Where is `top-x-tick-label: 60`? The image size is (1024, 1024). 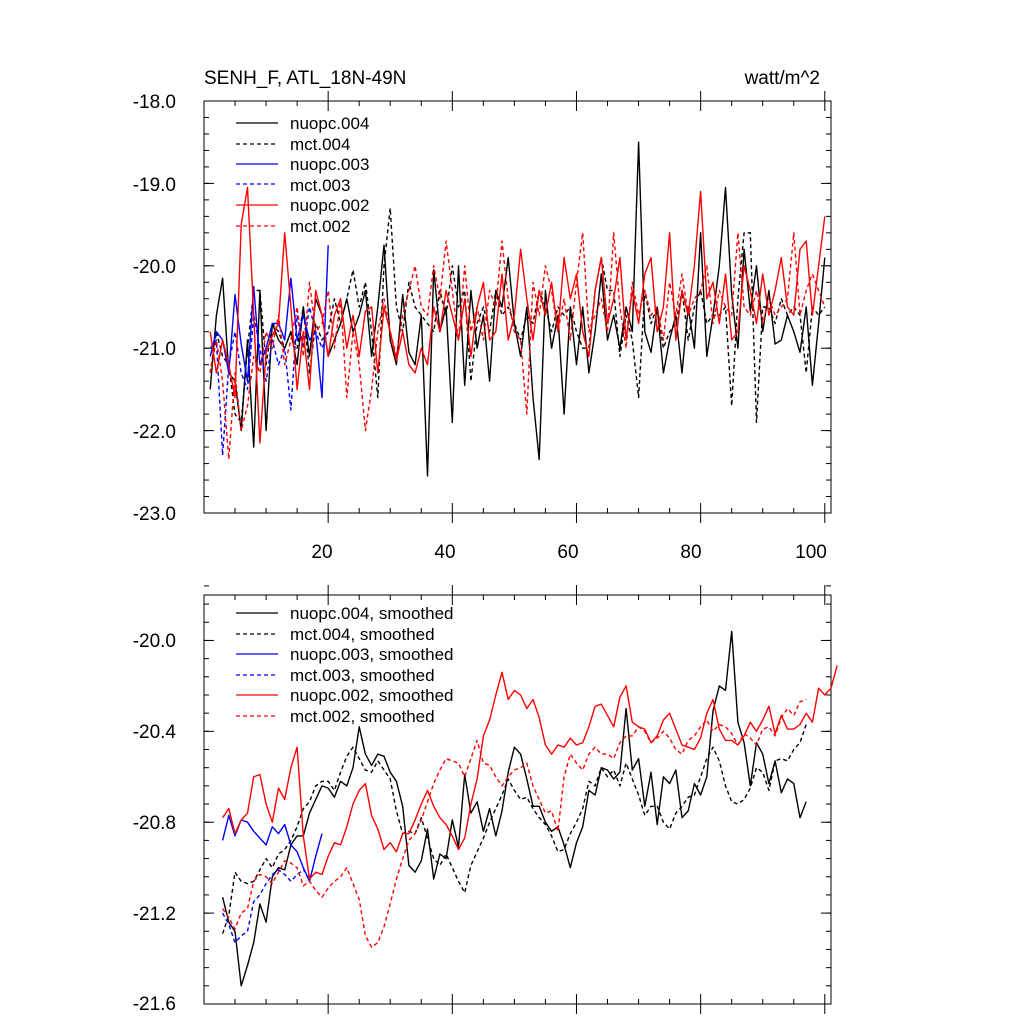 top-x-tick-label: 60 is located at coordinates (567, 552).